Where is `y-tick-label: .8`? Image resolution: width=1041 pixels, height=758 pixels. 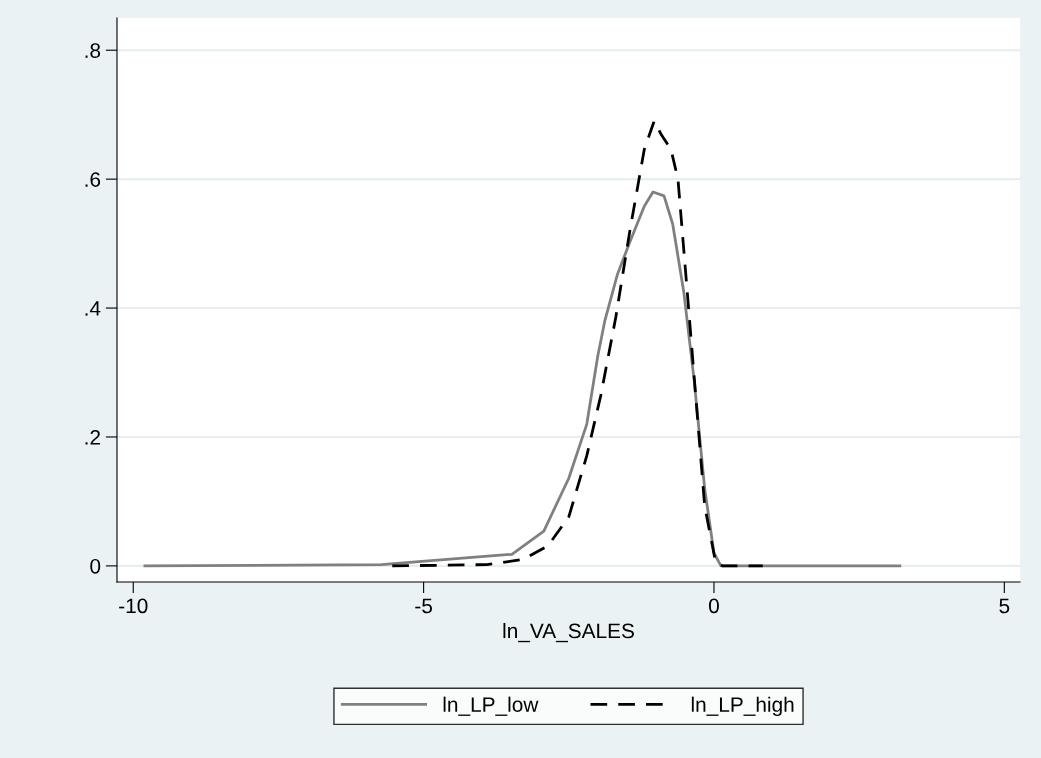
y-tick-label: .8 is located at coordinates (93, 50).